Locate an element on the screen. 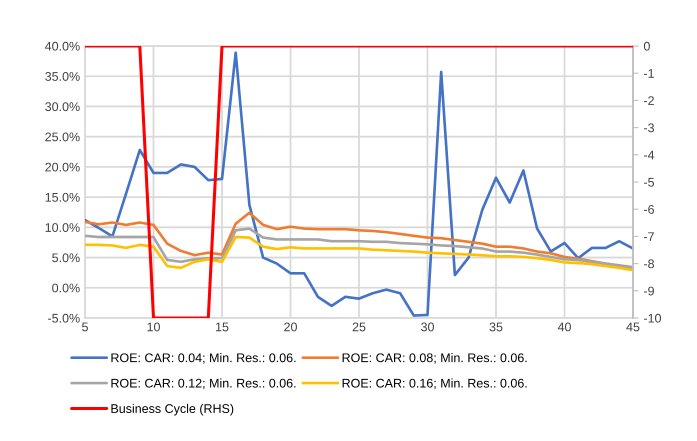 This screenshot has height=441, width=697. y-tick-label: 30.0% is located at coordinates (62, 107).